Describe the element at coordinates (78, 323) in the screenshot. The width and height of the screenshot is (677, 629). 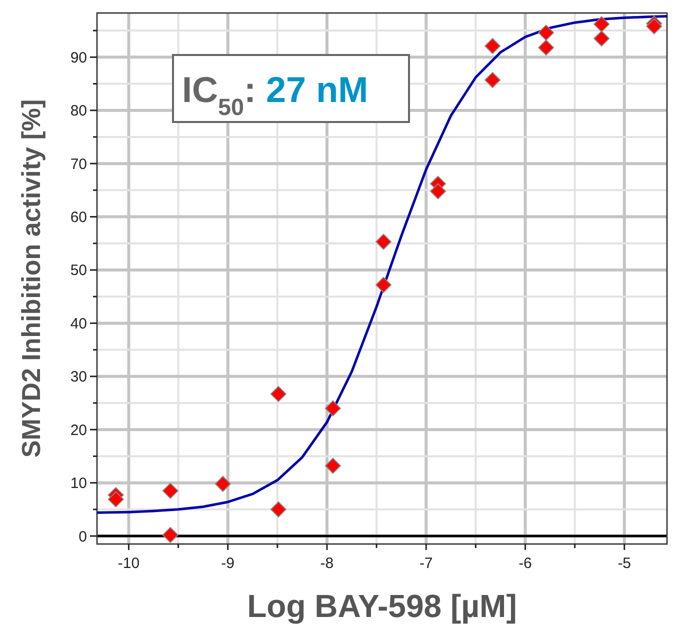
I see `y-tick-label: 40` at that location.